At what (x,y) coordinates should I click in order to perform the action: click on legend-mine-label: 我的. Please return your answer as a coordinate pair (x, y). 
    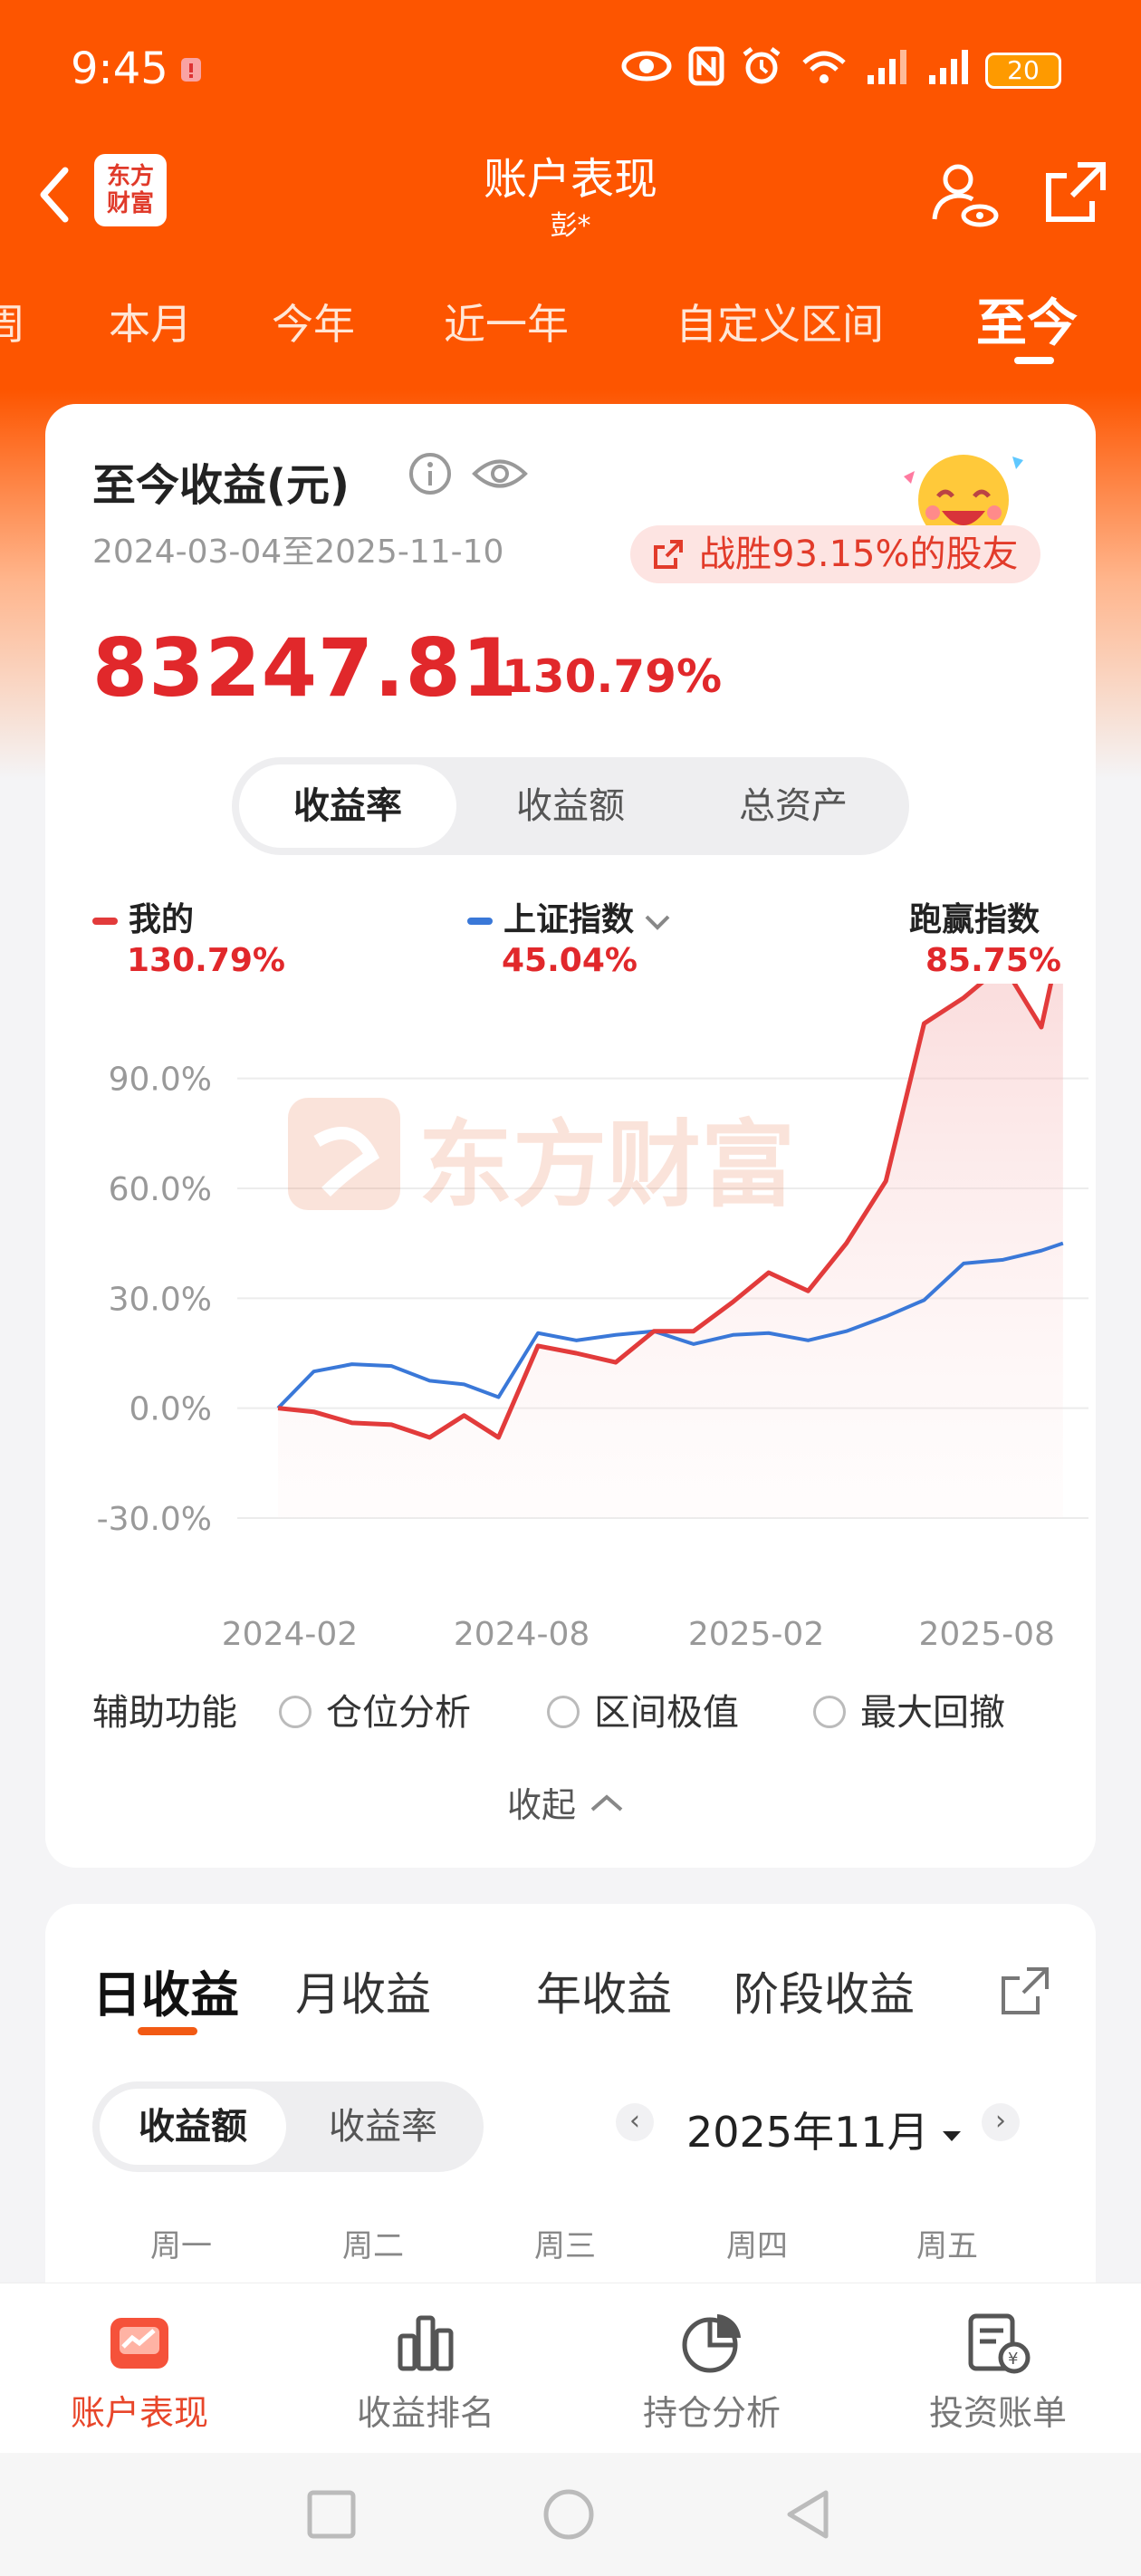
    Looking at the image, I should click on (162, 919).